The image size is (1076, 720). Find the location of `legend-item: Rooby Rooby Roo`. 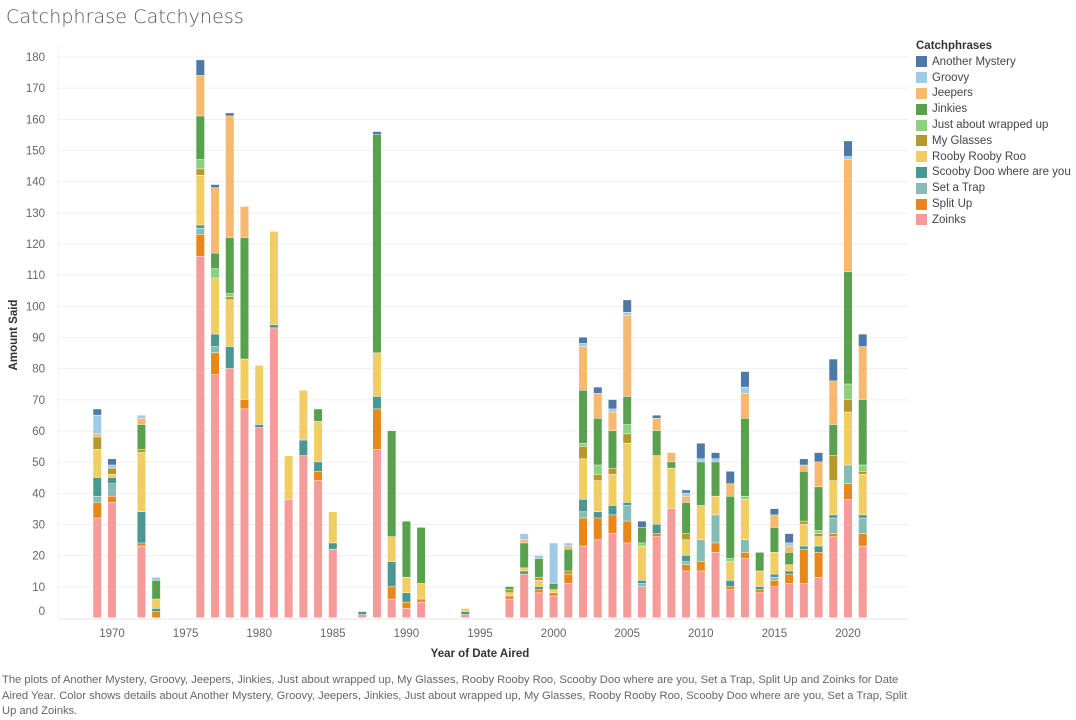

legend-item: Rooby Rooby Roo is located at coordinates (993, 157).